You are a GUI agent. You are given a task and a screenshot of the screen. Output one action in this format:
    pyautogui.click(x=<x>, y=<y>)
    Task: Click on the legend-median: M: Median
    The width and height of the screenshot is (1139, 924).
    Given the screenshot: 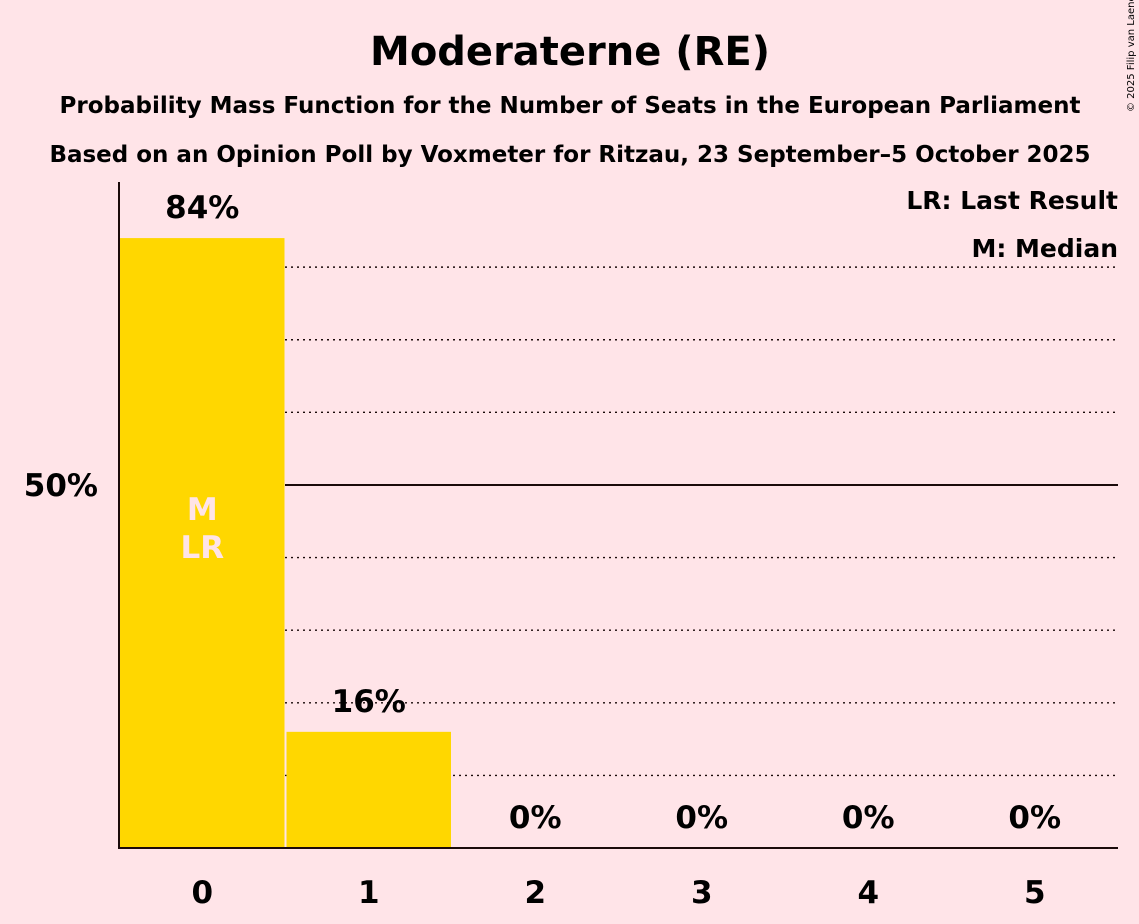 What is the action you would take?
    pyautogui.click(x=1044, y=248)
    